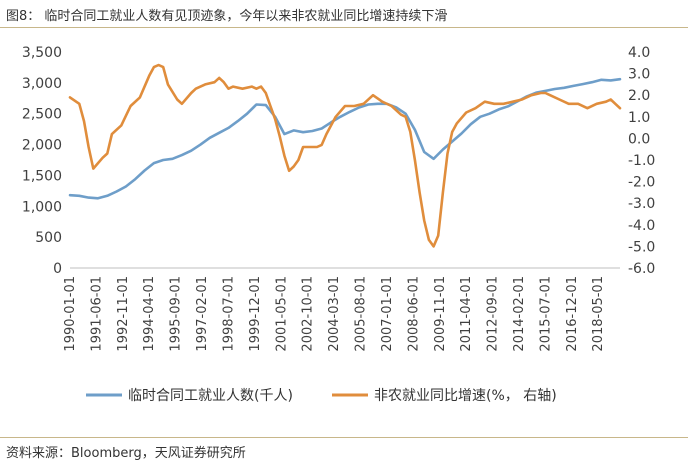 The height and width of the screenshot is (466, 688). What do you see at coordinates (466, 314) in the screenshot?
I see `x-axis-tick-label: 2011-04-01` at bounding box center [466, 314].